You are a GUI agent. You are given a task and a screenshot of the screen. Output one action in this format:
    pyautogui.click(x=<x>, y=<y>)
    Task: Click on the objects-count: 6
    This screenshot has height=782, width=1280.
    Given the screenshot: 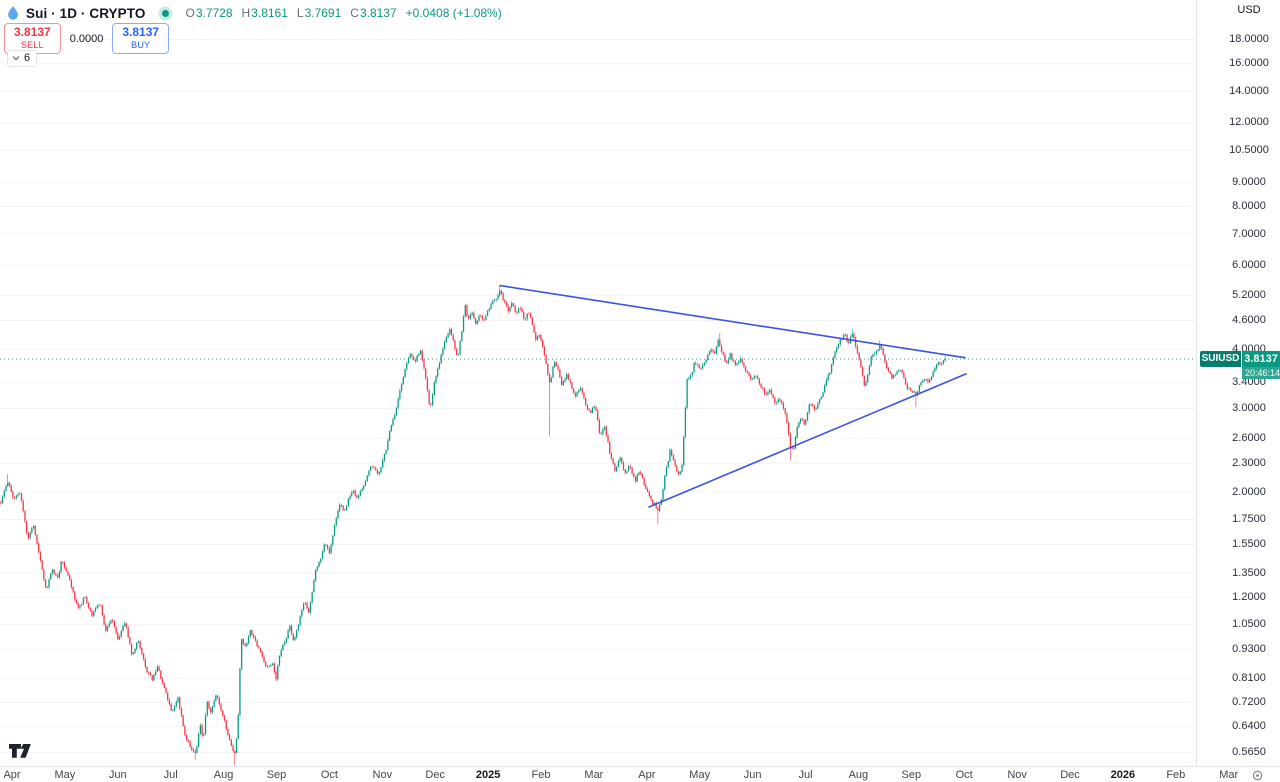 What is the action you would take?
    pyautogui.click(x=27, y=58)
    